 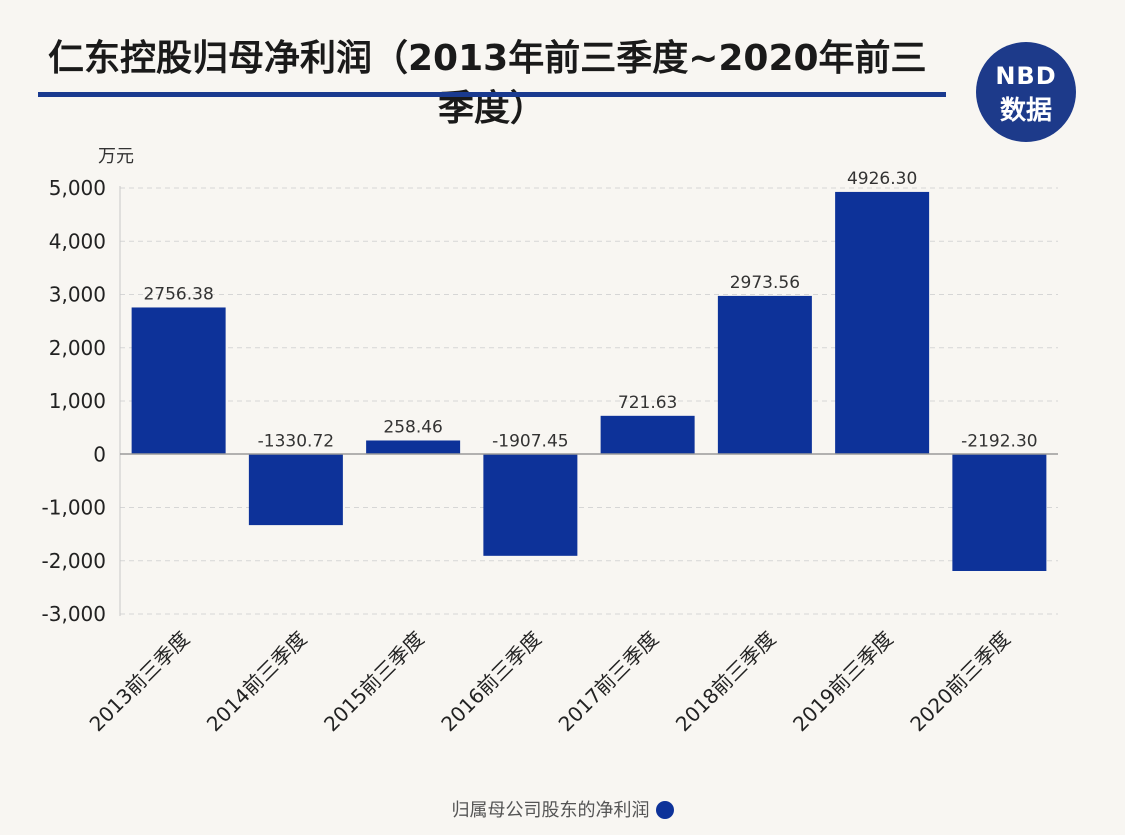 What do you see at coordinates (374, 682) in the screenshot?
I see `x-tick-label: 2015前三季度` at bounding box center [374, 682].